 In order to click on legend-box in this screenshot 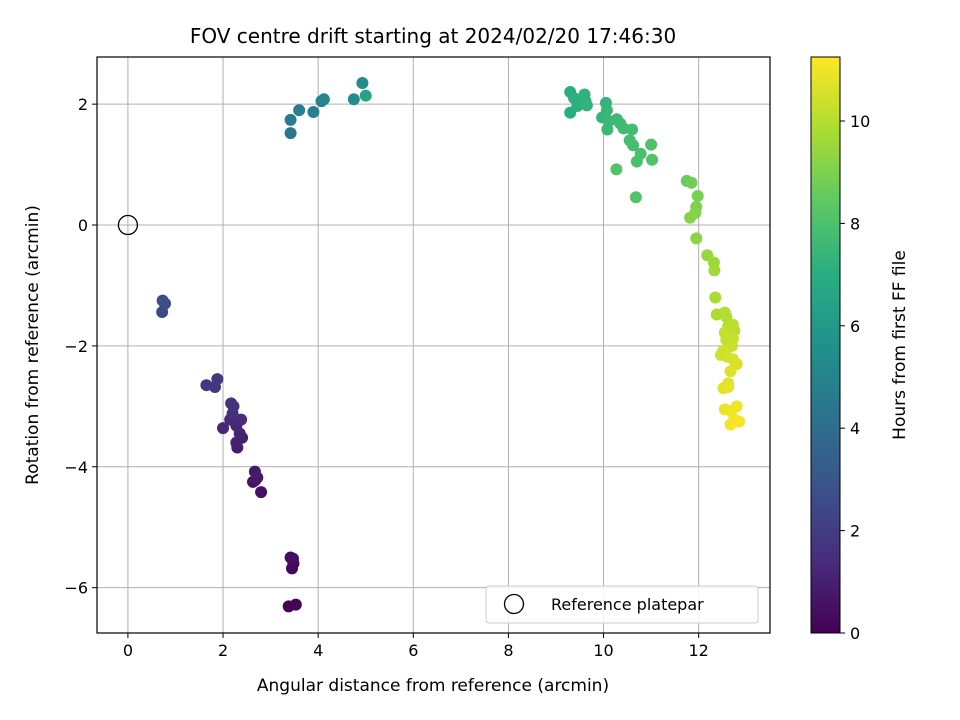, I will do `click(622, 604)`.